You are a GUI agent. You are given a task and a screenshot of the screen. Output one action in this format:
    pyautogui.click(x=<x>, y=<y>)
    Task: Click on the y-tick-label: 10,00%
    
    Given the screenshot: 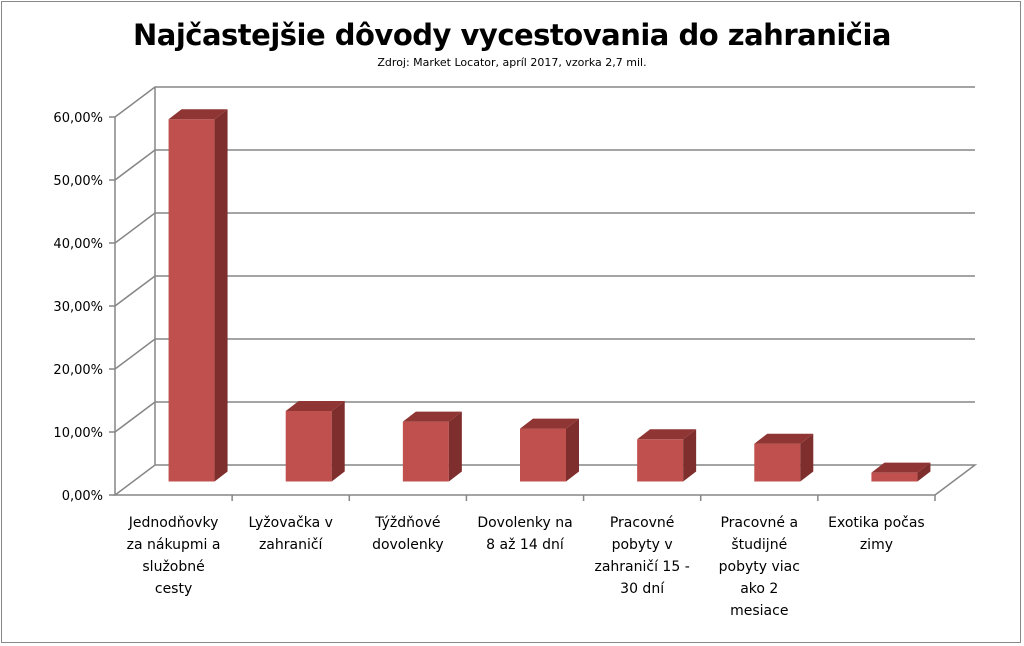 What is the action you would take?
    pyautogui.click(x=78, y=433)
    